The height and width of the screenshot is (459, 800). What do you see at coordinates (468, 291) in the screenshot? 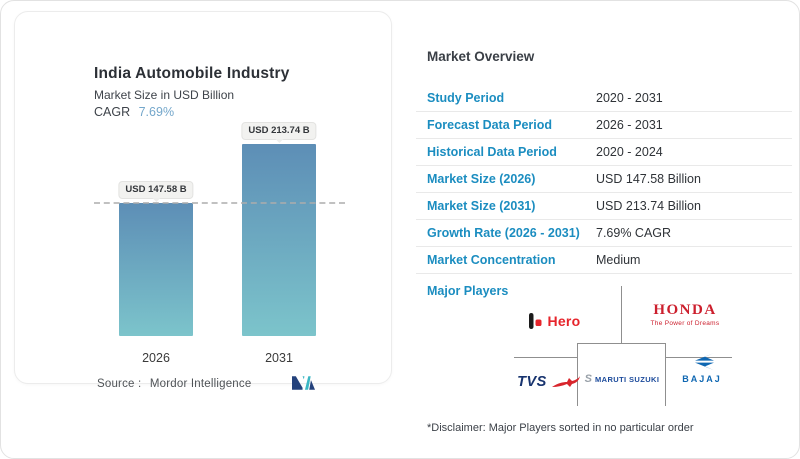
I see `major-players-label: Major Players` at bounding box center [468, 291].